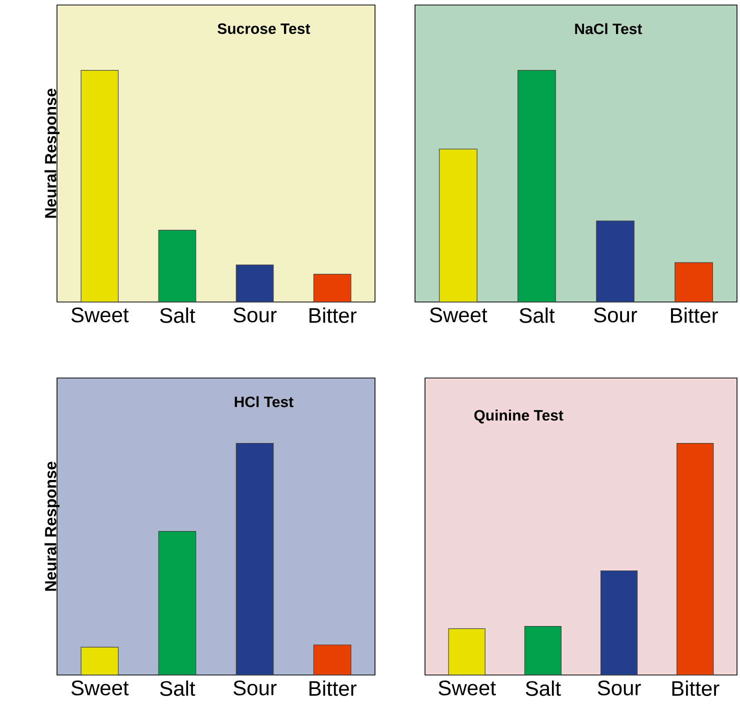  I want to click on chart-title: HCl Test, so click(264, 402).